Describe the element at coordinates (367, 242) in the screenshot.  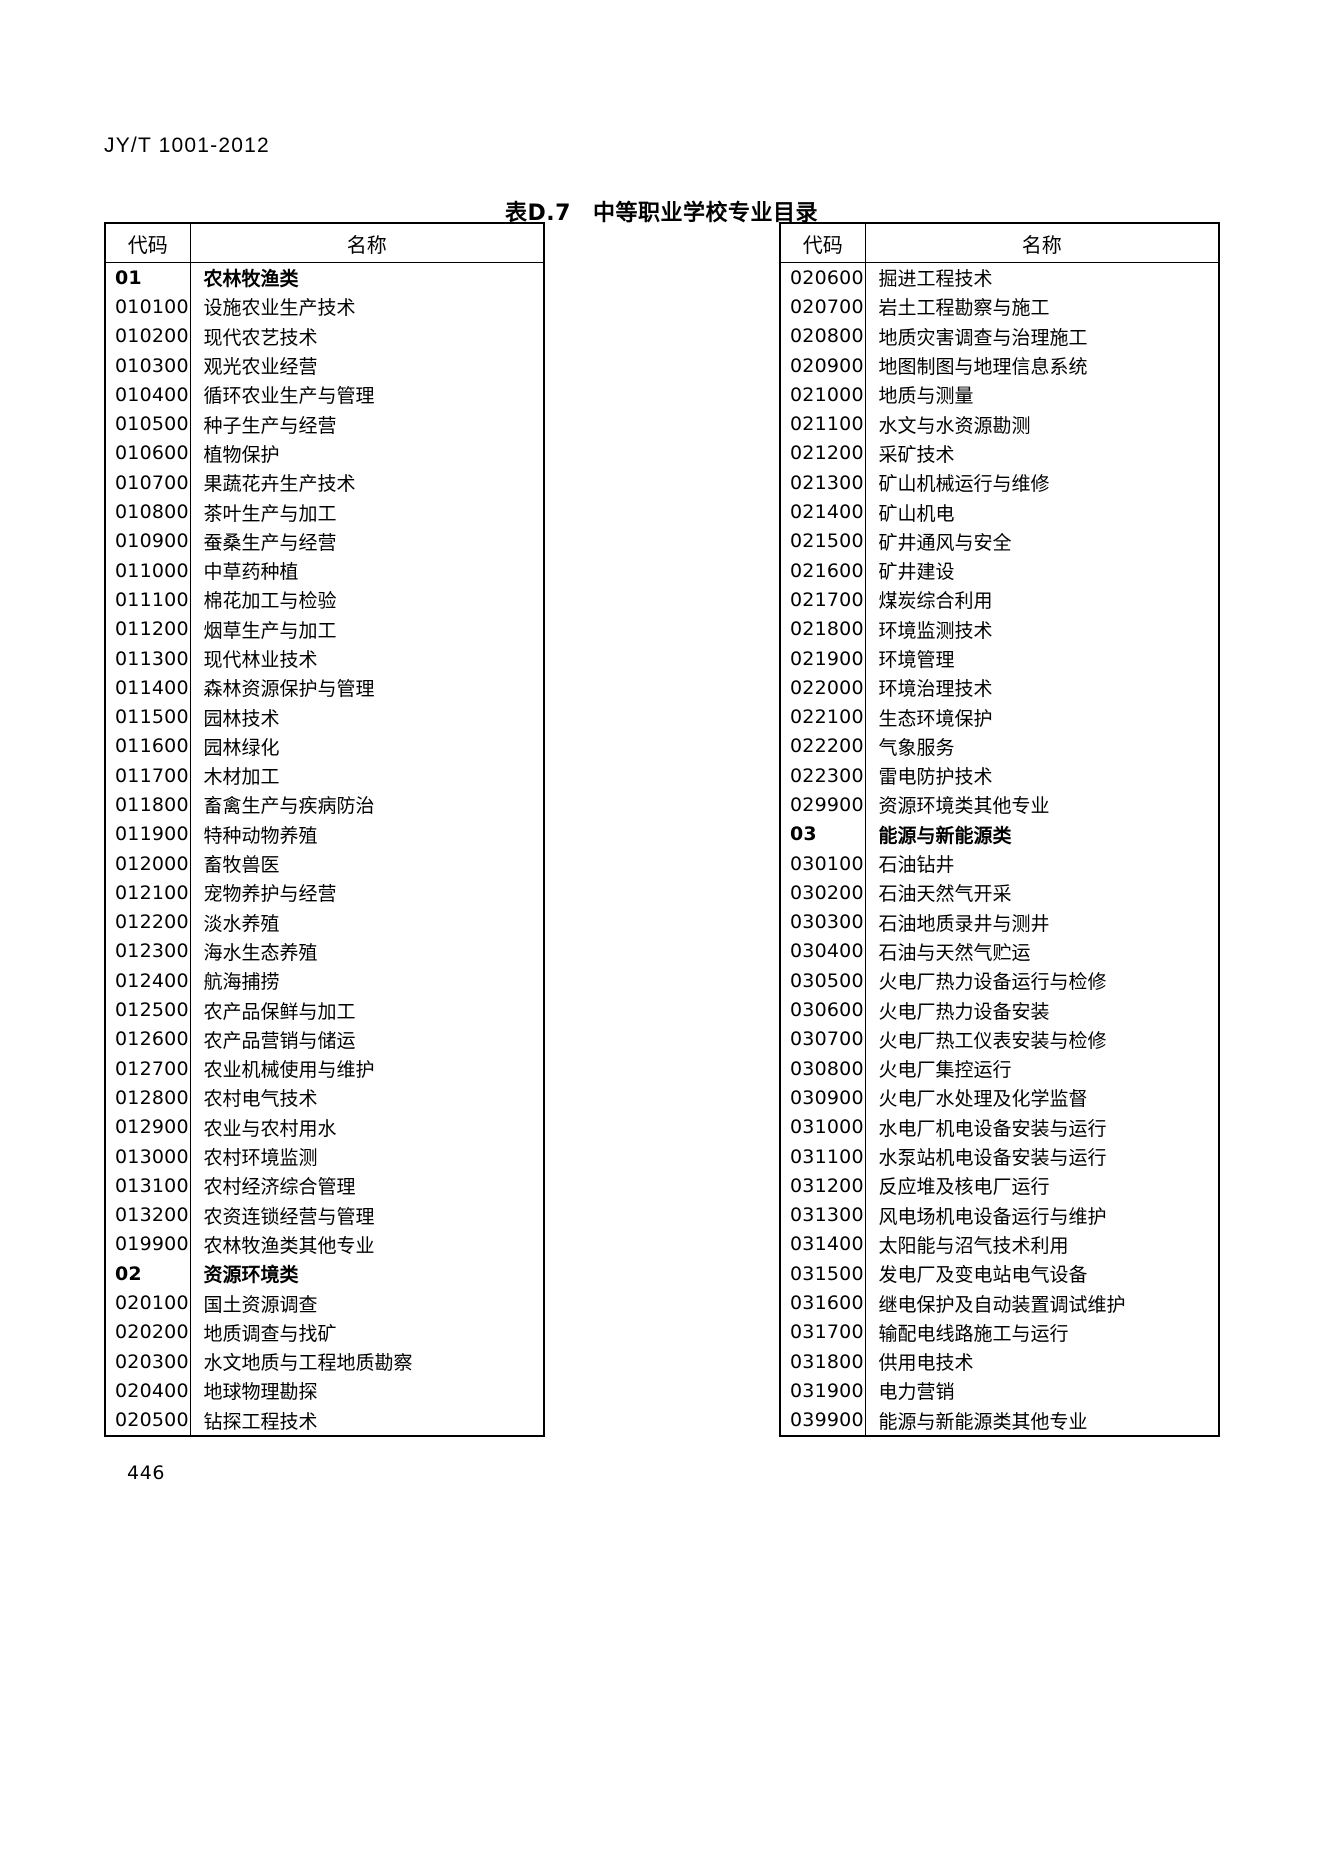
I see `column-header-name: 名称` at that location.